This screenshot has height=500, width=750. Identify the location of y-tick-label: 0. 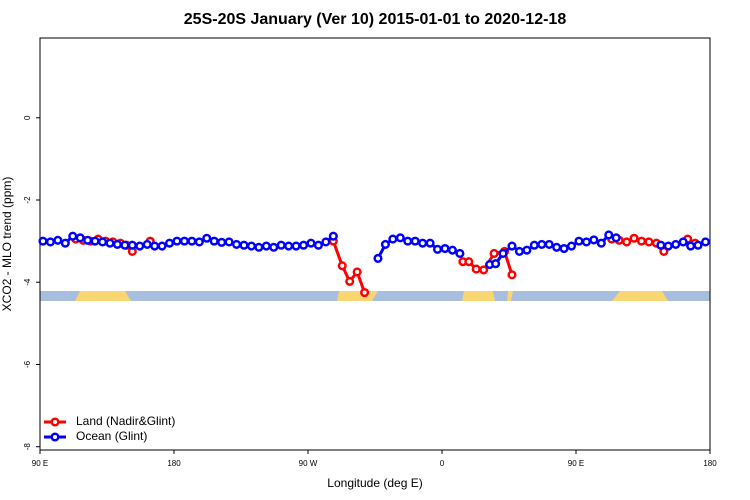
(27, 117).